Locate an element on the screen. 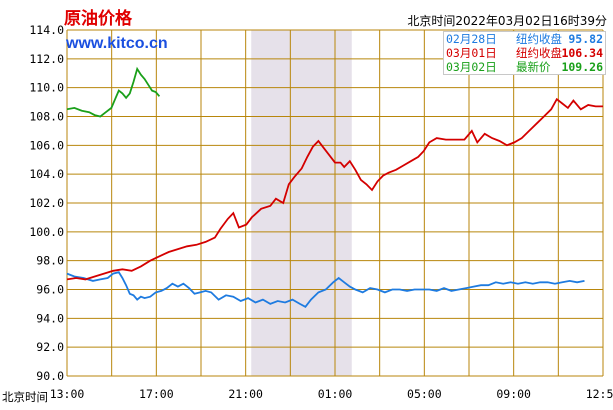 The image size is (613, 410). legend-row-feb28: 02月28日 纽约收盘 95.82 is located at coordinates (524, 39).